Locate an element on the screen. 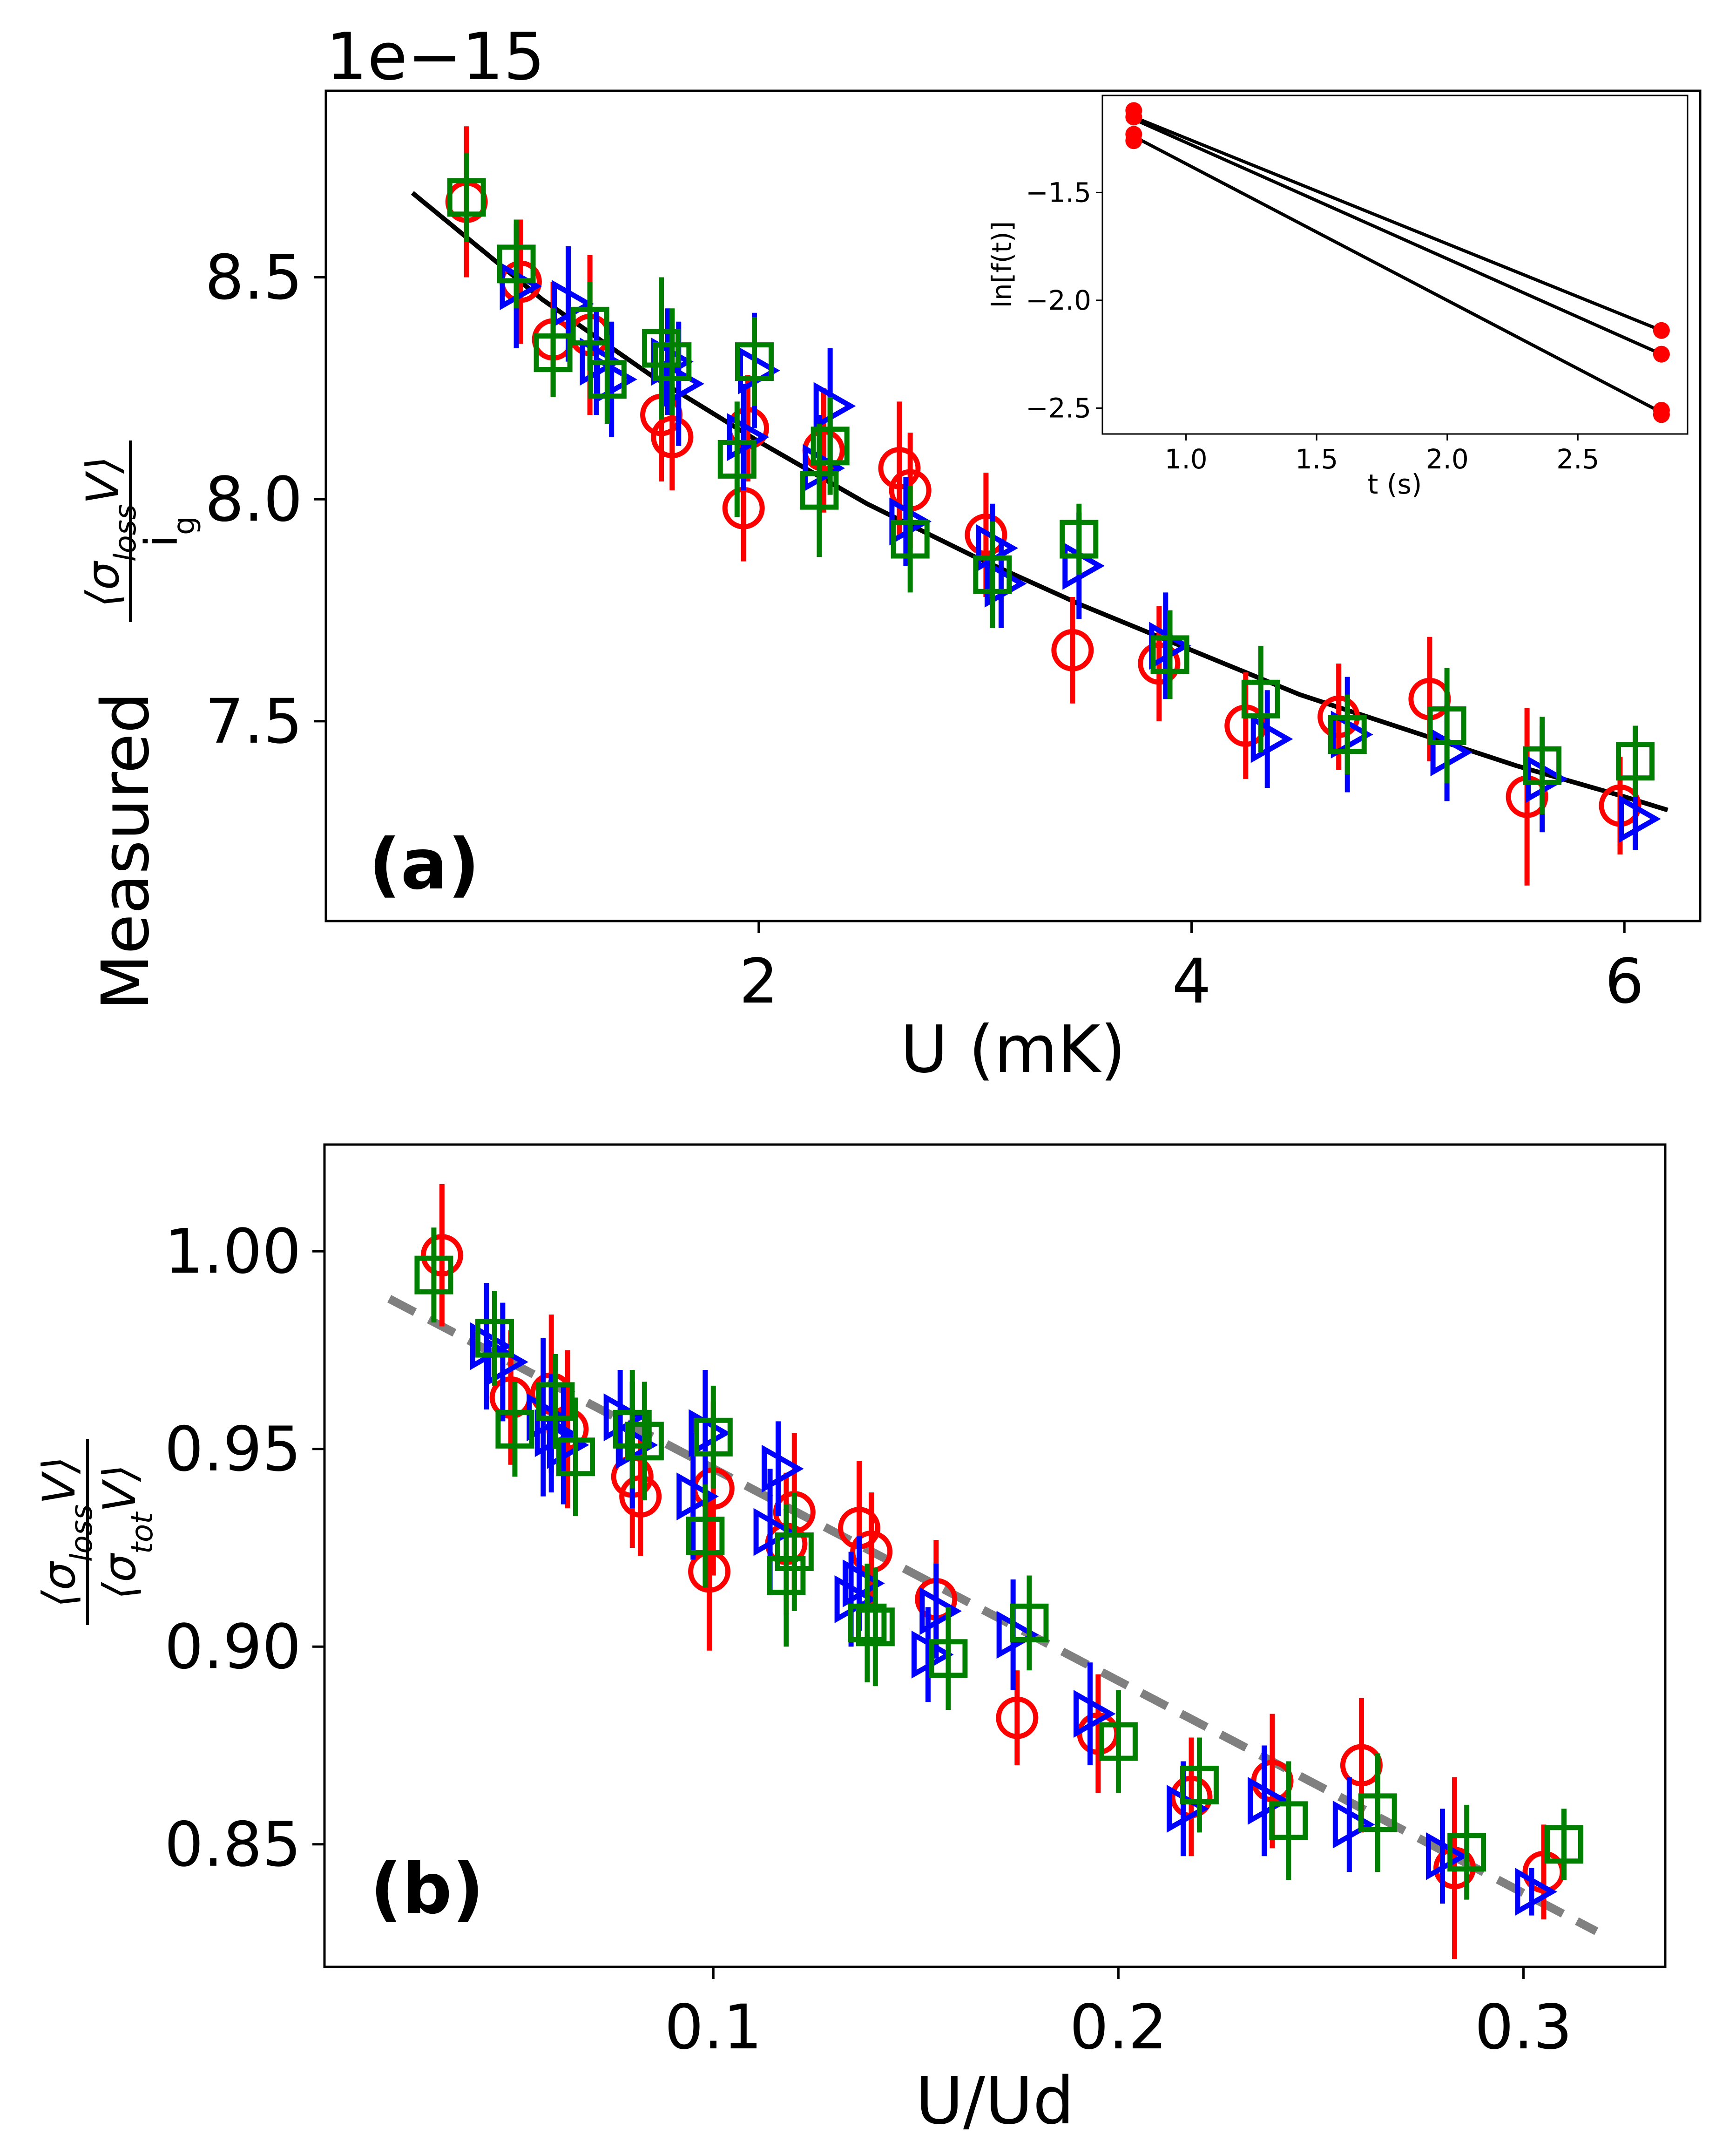 The height and width of the screenshot is (2155, 1736). y-tick-label-b-1: 0.90 is located at coordinates (232, 1647).